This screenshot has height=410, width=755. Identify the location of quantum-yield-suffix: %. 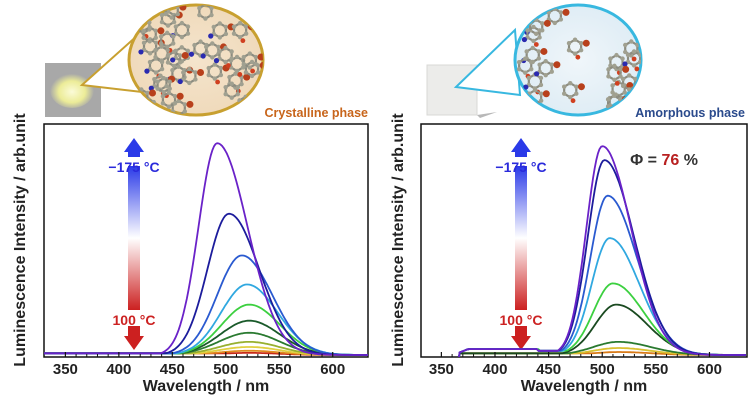
(688, 160).